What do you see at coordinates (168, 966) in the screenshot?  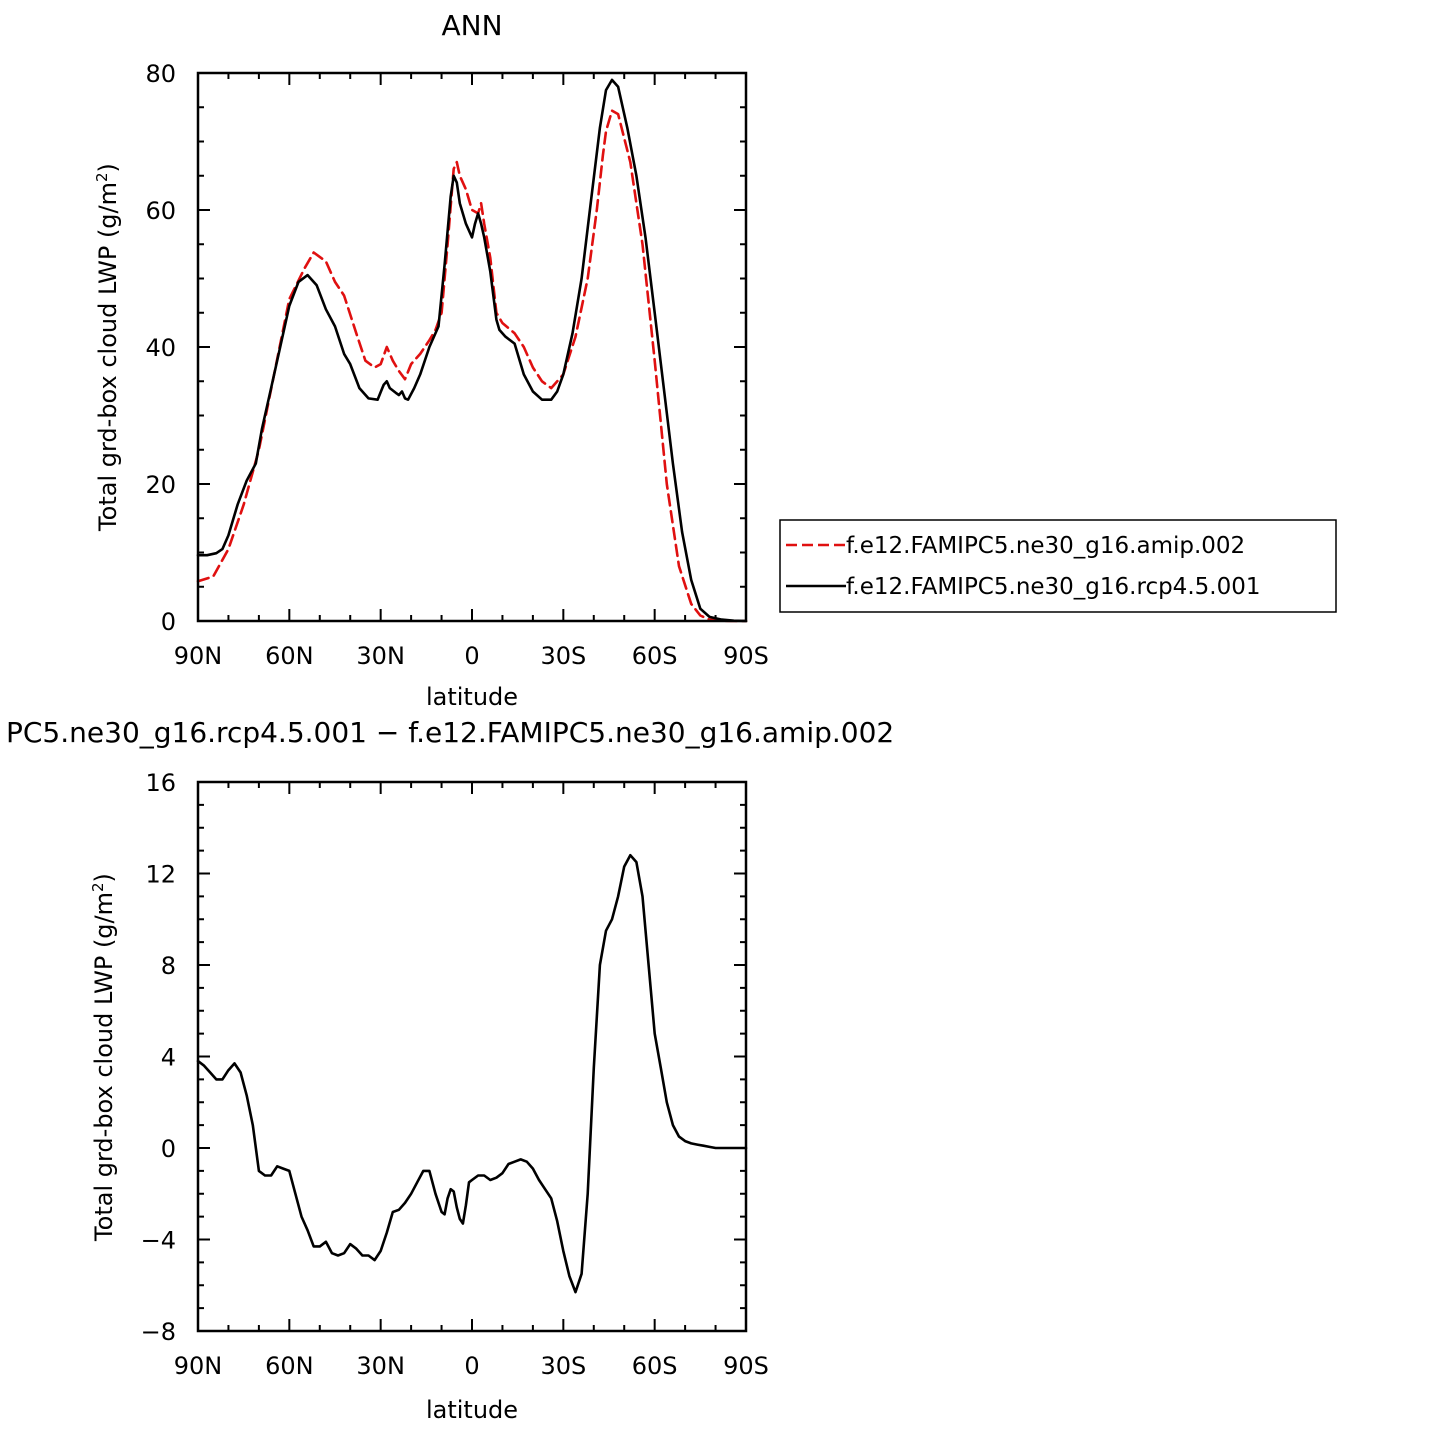 I see `bottom-y-tick-label: 8` at bounding box center [168, 966].